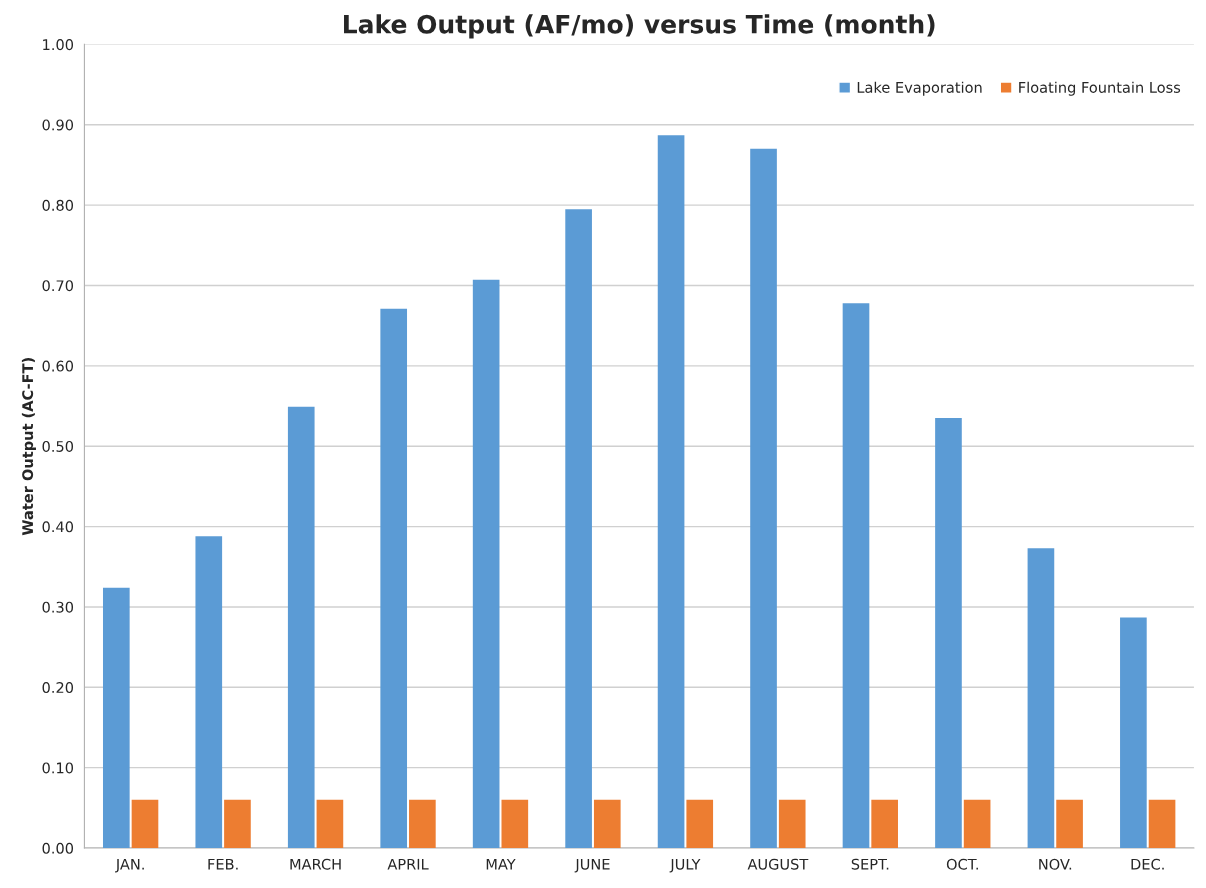  Describe the element at coordinates (58, 366) in the screenshot. I see `y-tick-label: 0.60` at that location.